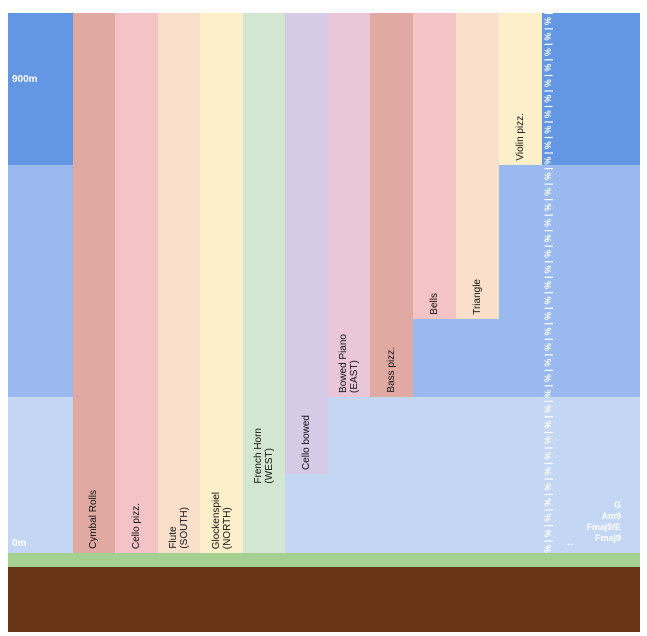 The image size is (647, 636). What do you see at coordinates (306, 442) in the screenshot?
I see `instrument-label: Cello bowed` at bounding box center [306, 442].